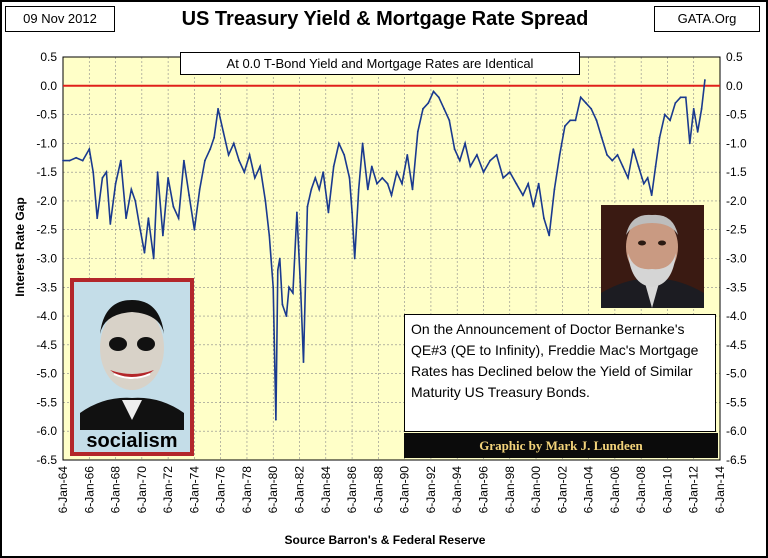  Describe the element at coordinates (48, 86) in the screenshot. I see `y-tick-label: 0.0` at that location.